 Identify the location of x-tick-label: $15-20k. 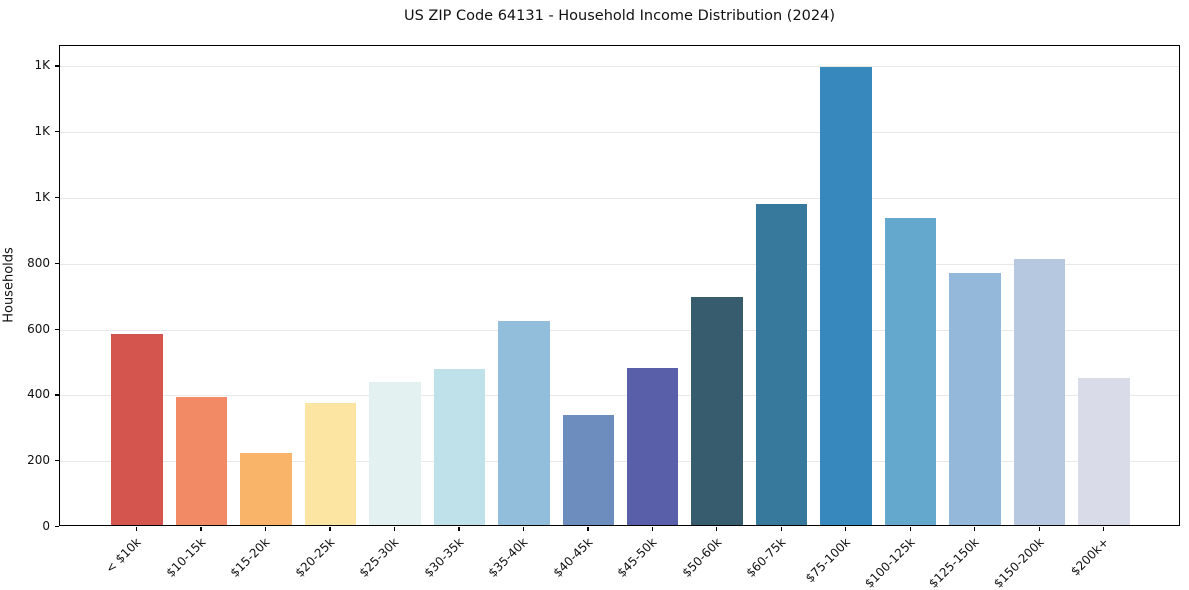
(250, 557).